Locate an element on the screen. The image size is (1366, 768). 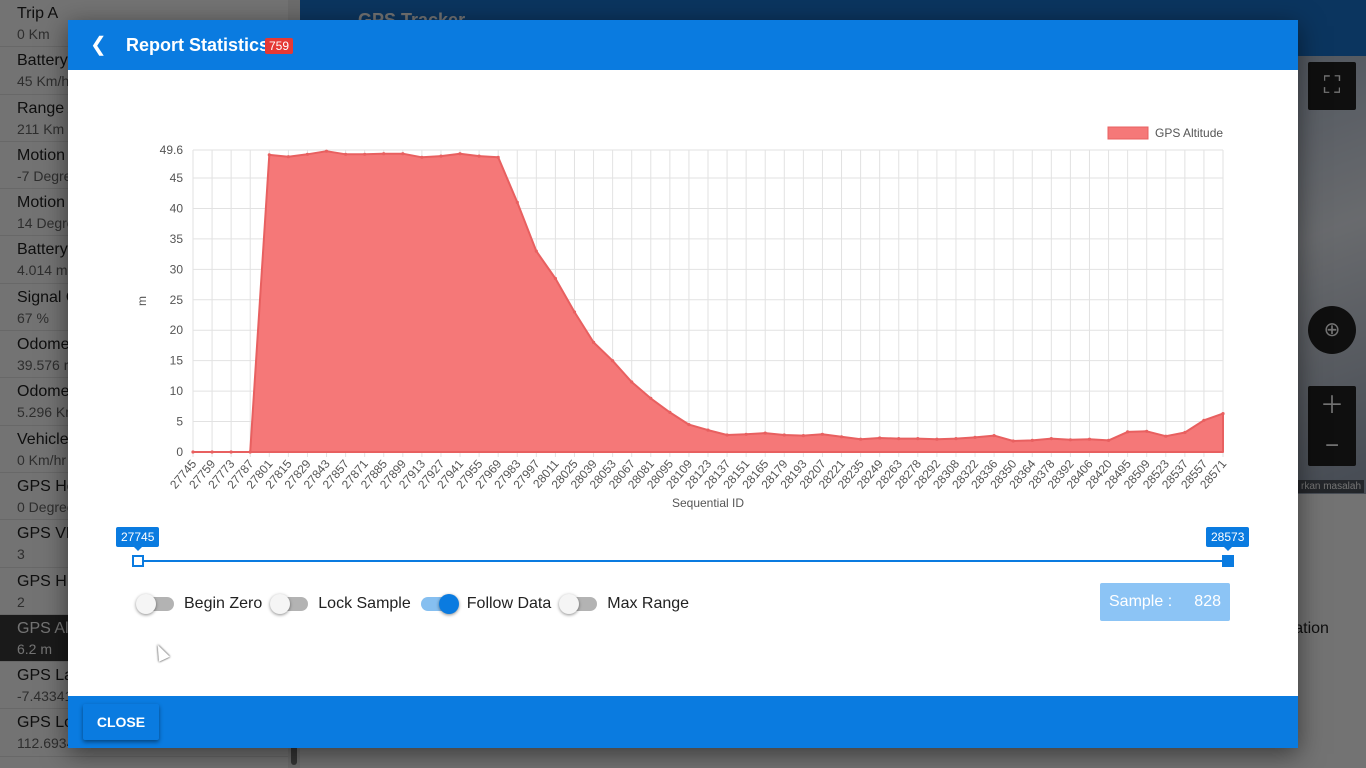
y-tick-label: 10 is located at coordinates (177, 391).